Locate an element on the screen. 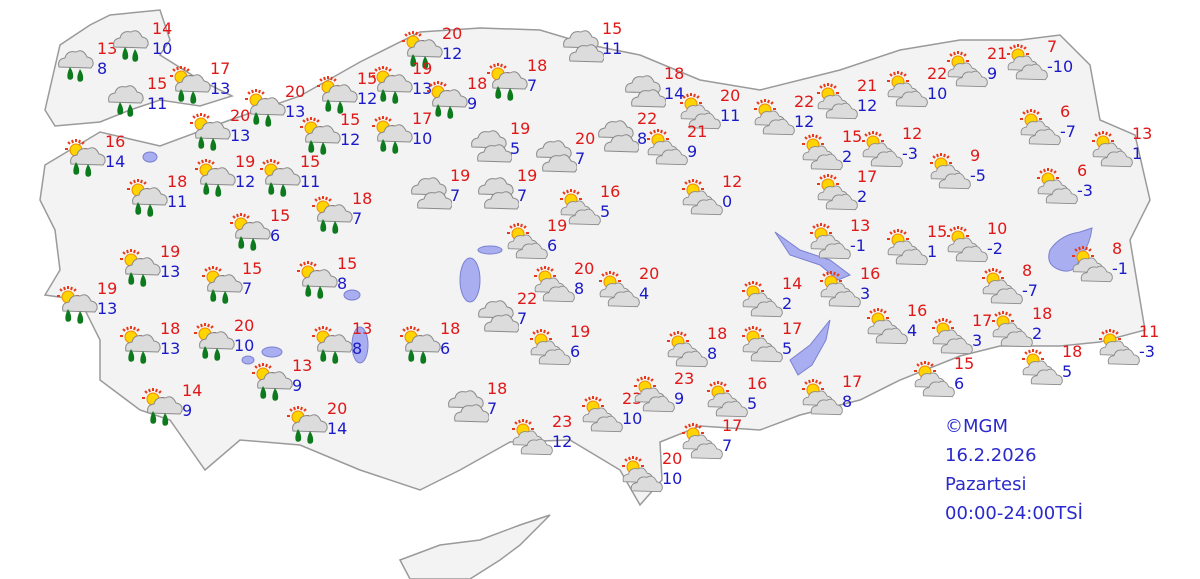 The width and height of the screenshot is (1200, 579). min-temp: -7 is located at coordinates (1030, 290).